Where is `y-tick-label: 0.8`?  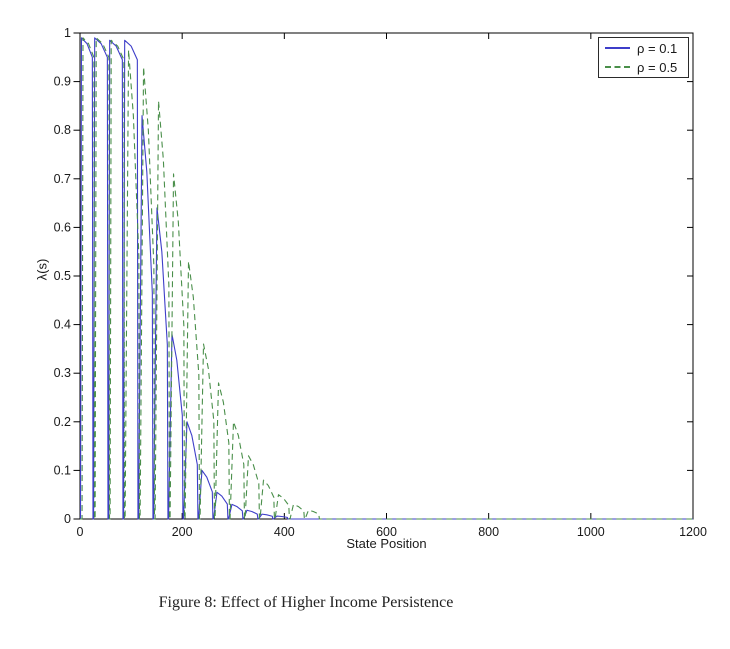 y-tick-label: 0.8 is located at coordinates (62, 130).